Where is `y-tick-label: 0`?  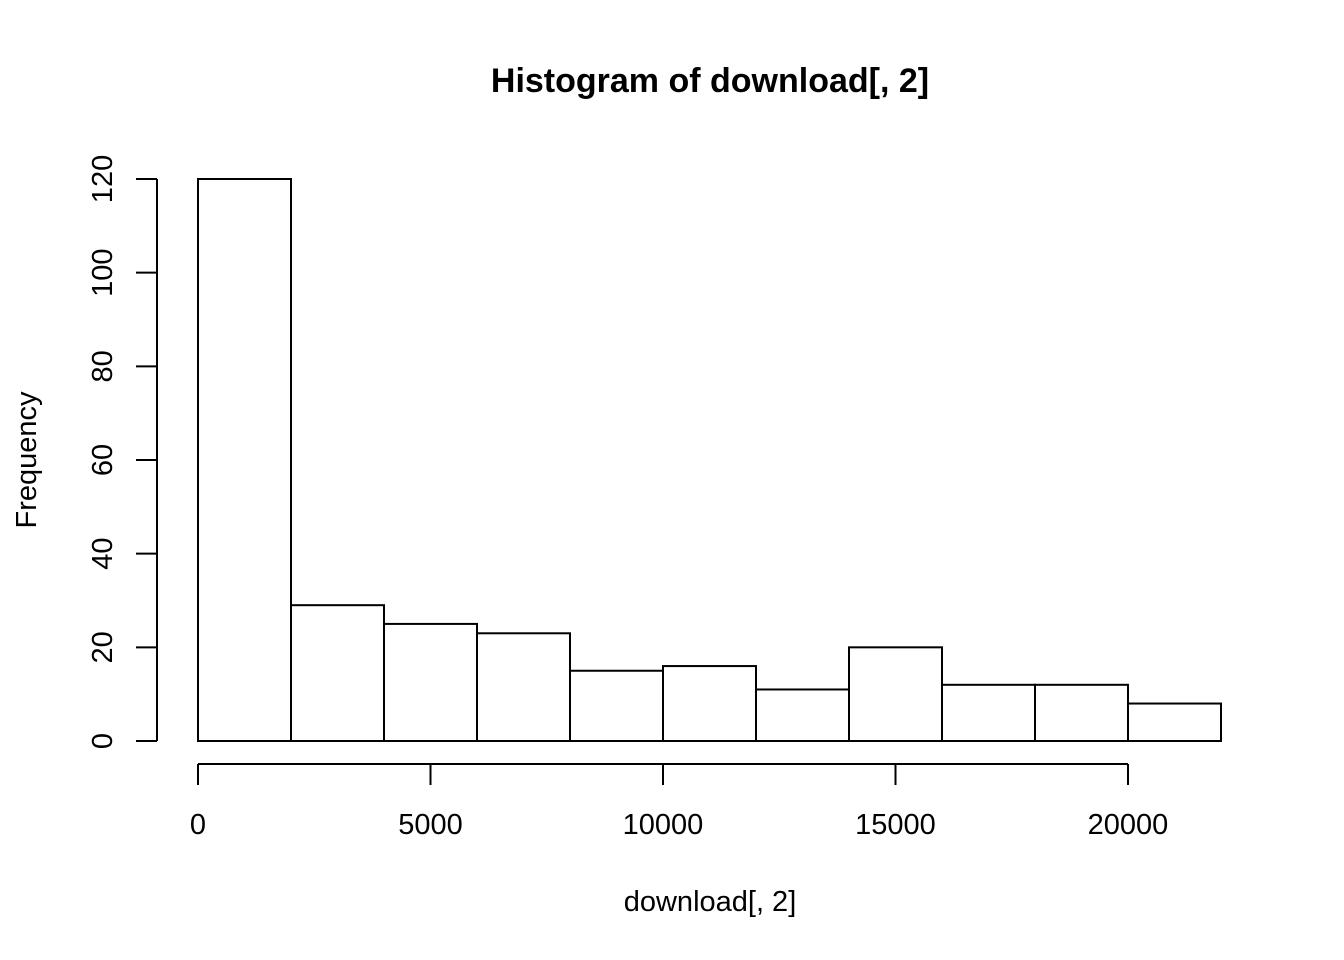 y-tick-label: 0 is located at coordinates (103, 741).